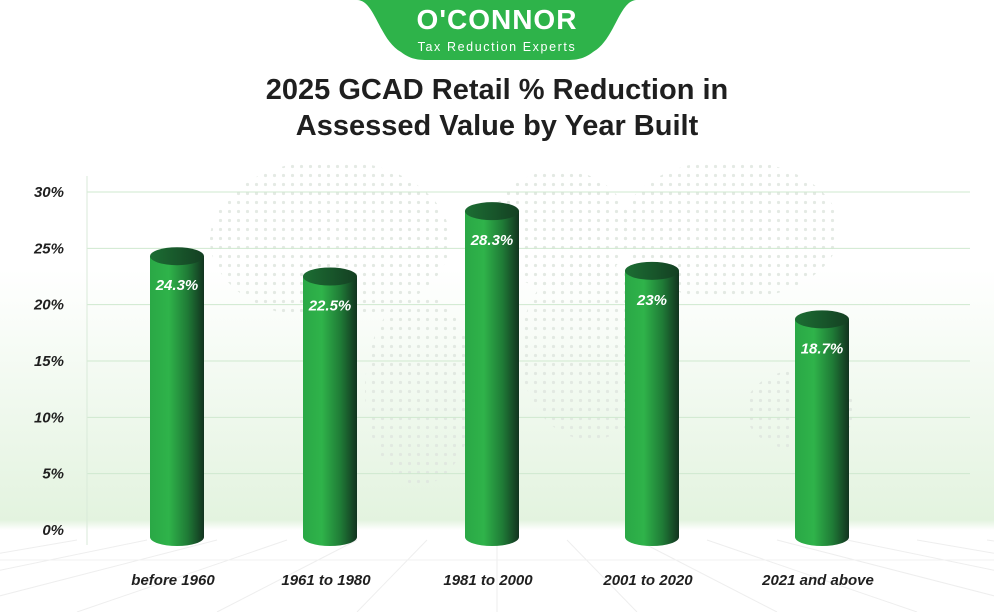 Image resolution: width=994 pixels, height=612 pixels. What do you see at coordinates (497, 90) in the screenshot?
I see `chart-title-line-1: 2025 GCAD Retail % Reduction in` at bounding box center [497, 90].